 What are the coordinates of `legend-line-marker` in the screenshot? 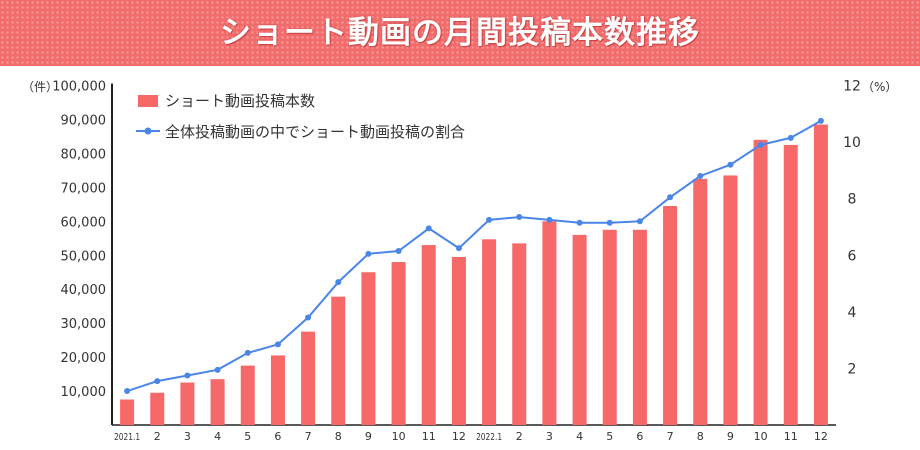 It's located at (148, 131).